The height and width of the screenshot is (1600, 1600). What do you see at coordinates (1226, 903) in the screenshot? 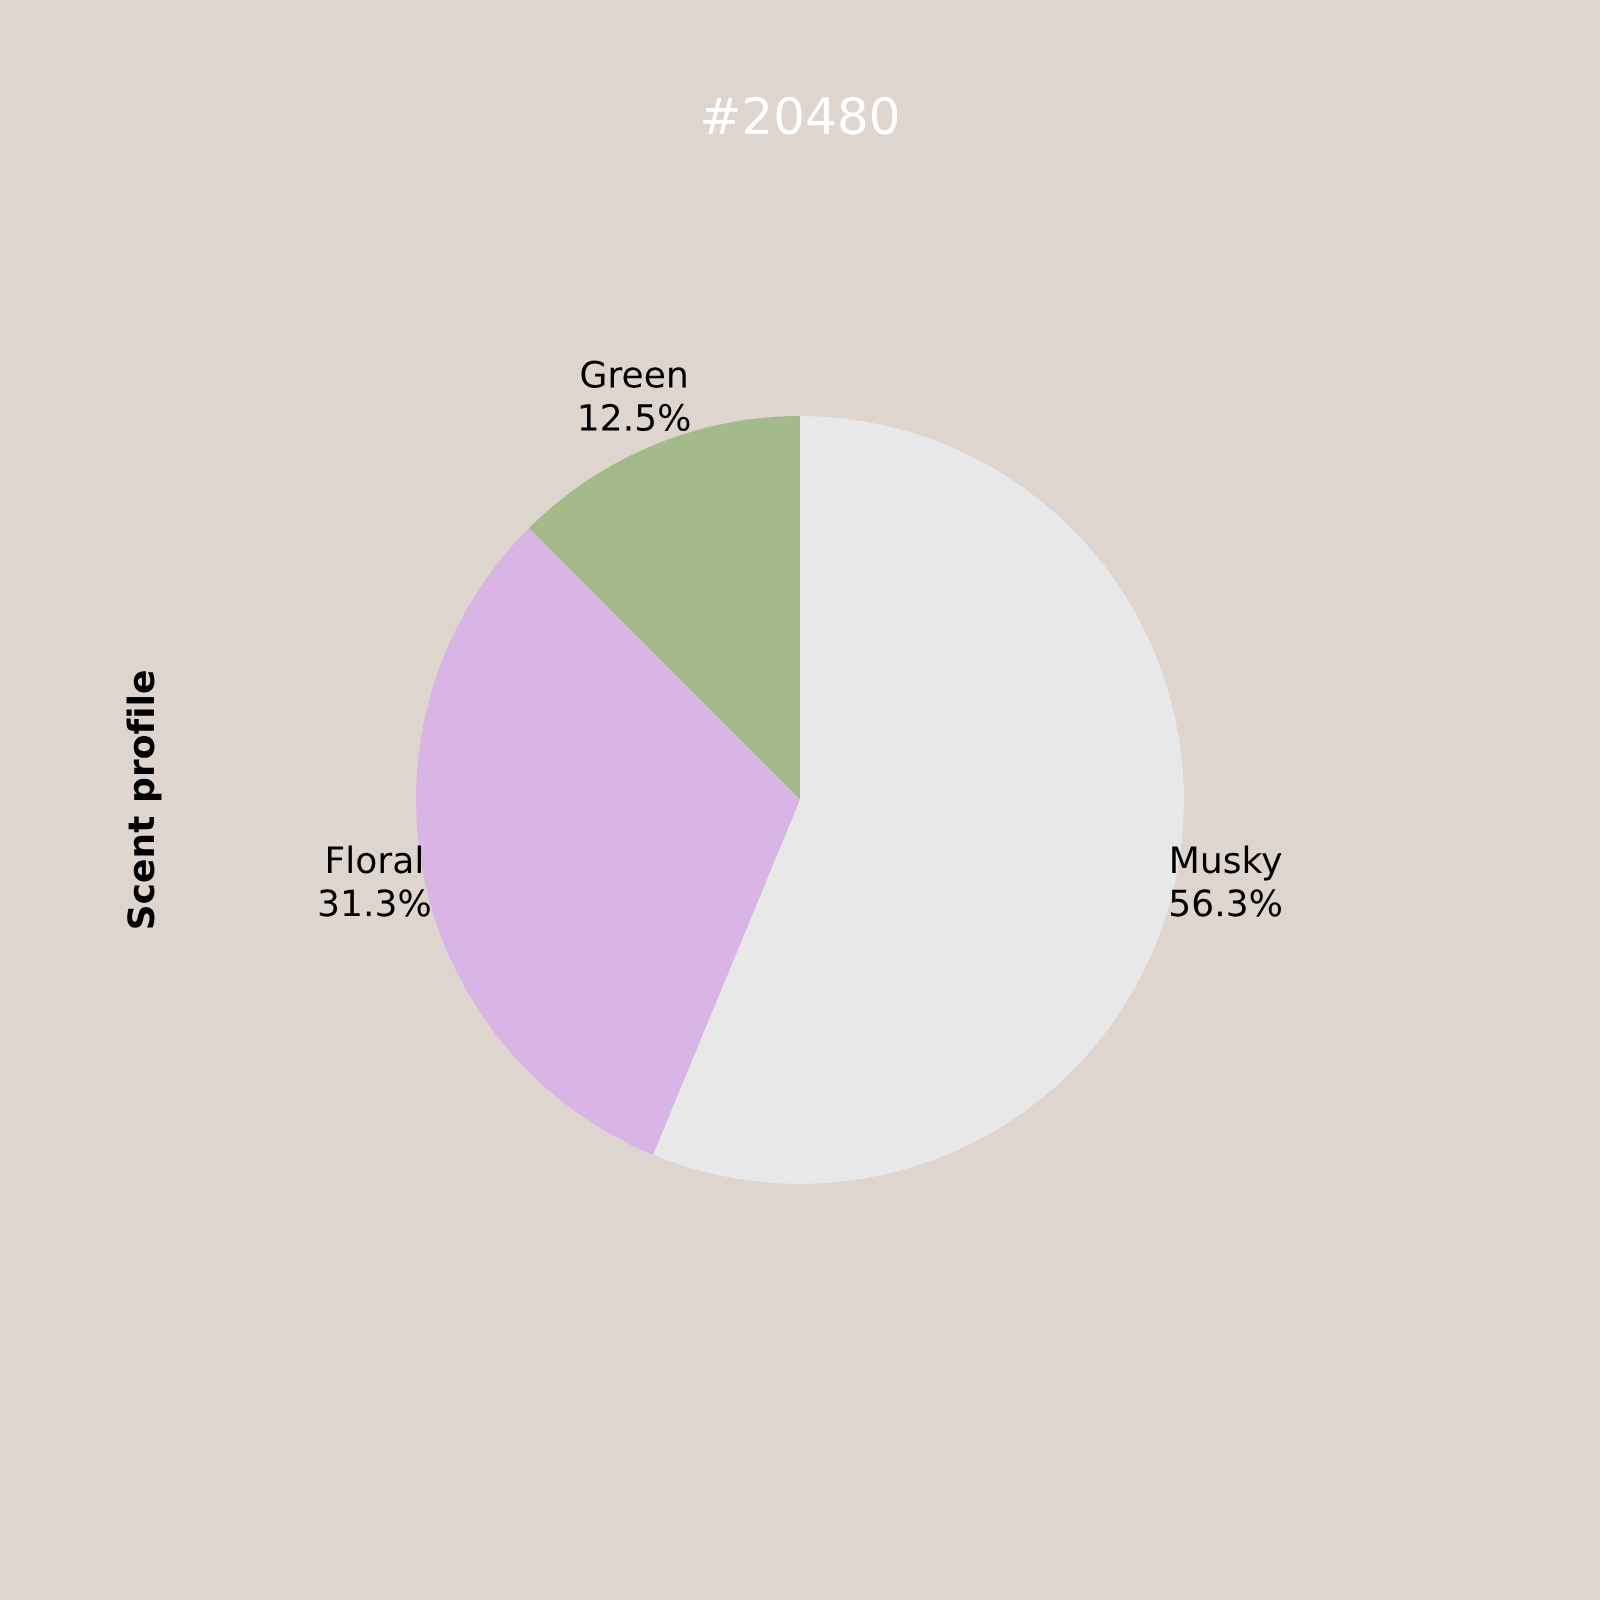
I see `data-label: 56.3%` at bounding box center [1226, 903].